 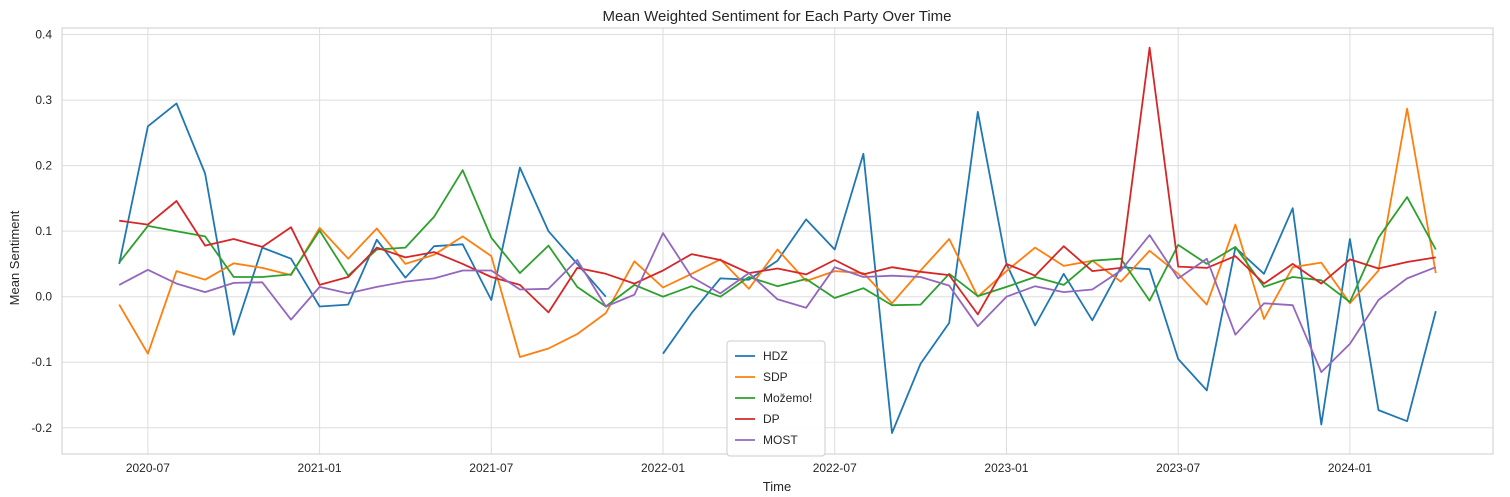 I want to click on x-tick-label: 2023-01, so click(x=1006, y=468).